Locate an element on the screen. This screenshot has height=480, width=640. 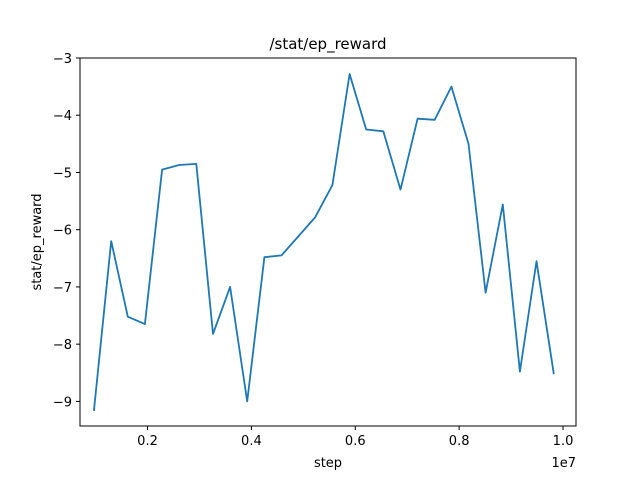
y-tick-label: −3 is located at coordinates (62, 59).